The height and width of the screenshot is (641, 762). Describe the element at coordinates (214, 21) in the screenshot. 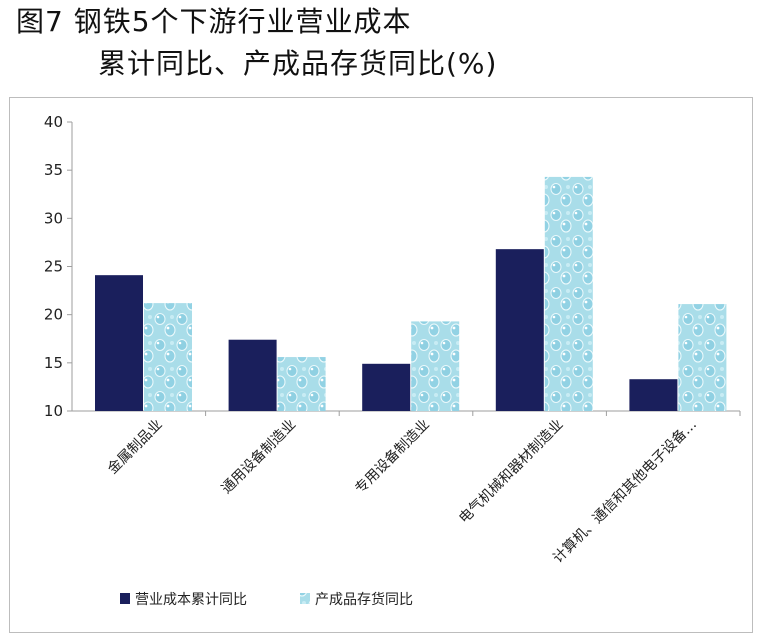

I see `chart-title-line-1: 图7 钢铁5个下游行业营业成本` at that location.